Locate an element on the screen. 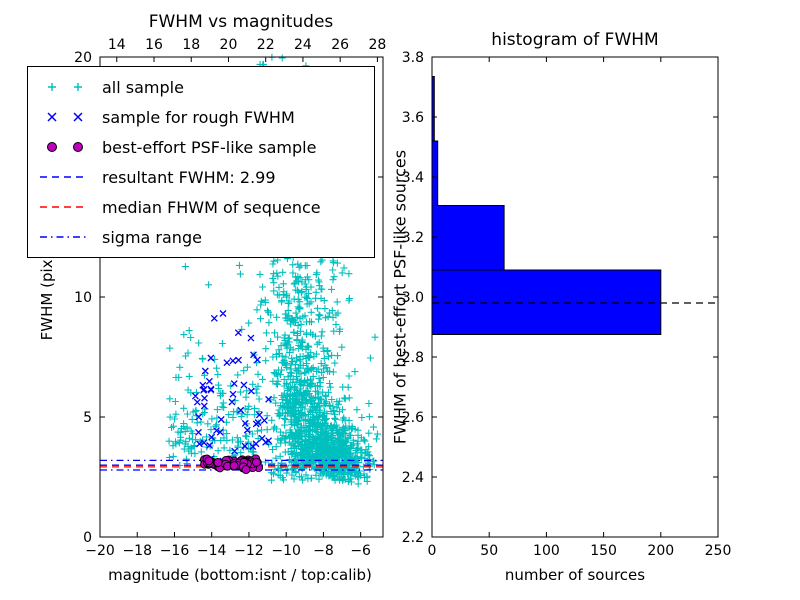  svg-text: 3.2 is located at coordinates (413, 238).